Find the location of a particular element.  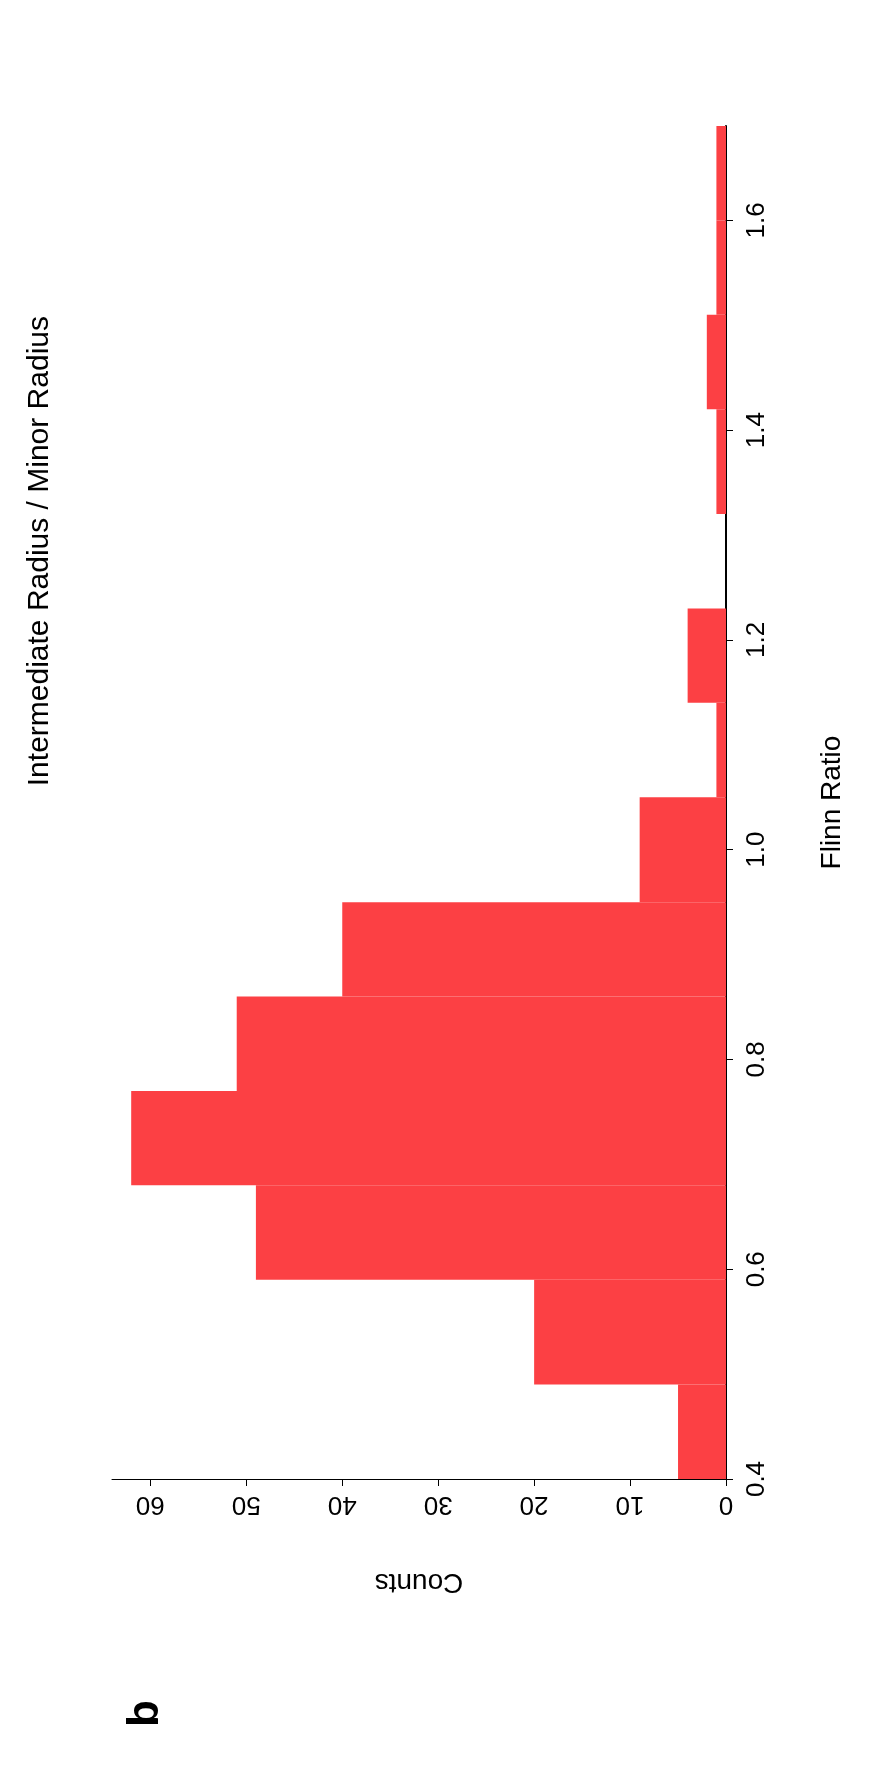

y-axis-title: Flinn Ratio is located at coordinates (830, 802).